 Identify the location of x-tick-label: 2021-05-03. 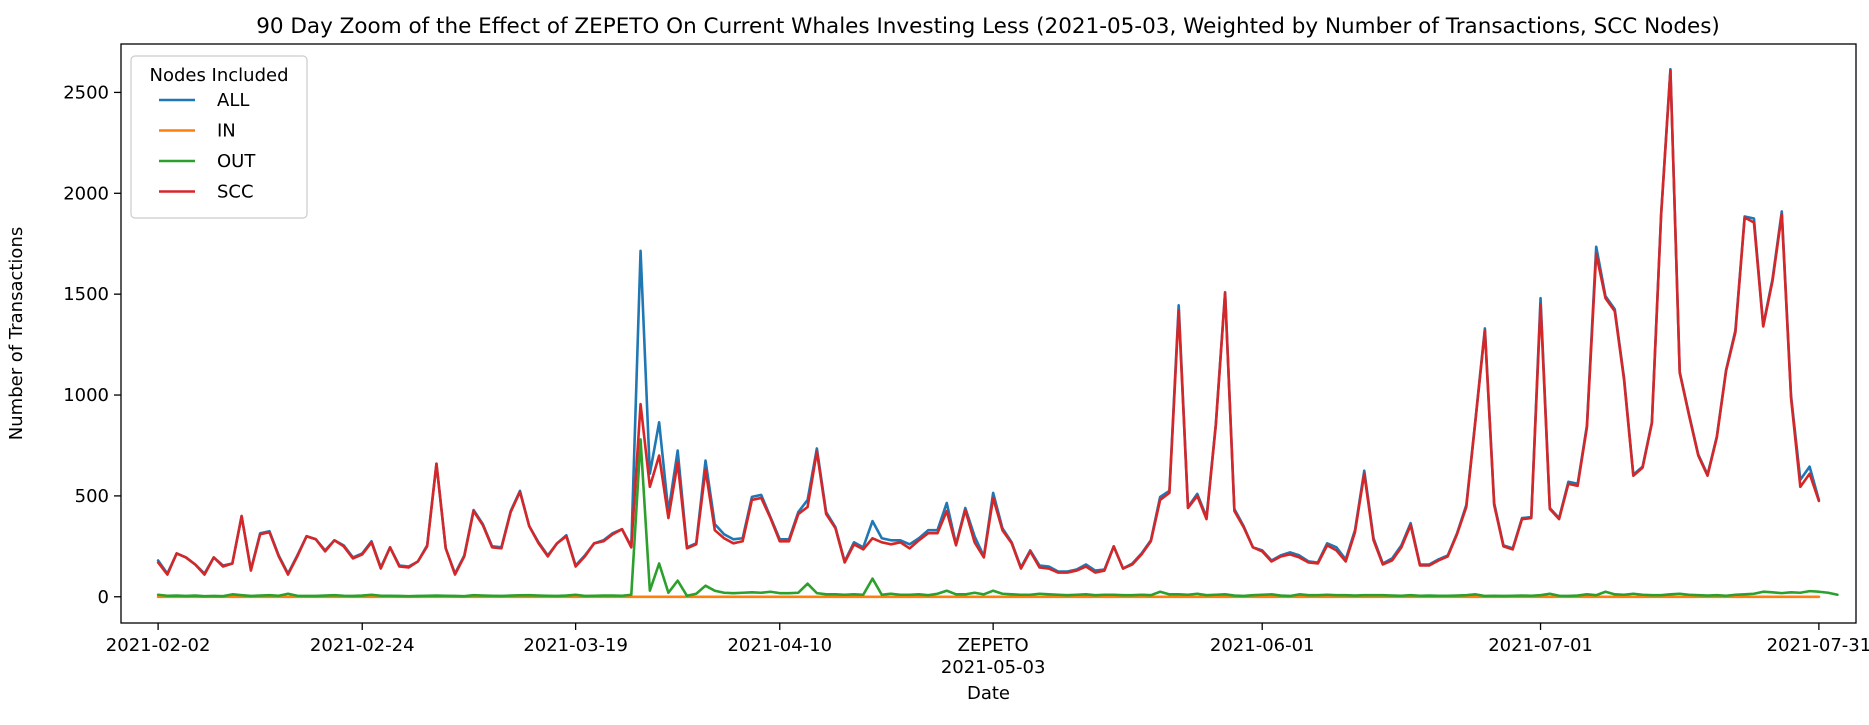
(993, 667).